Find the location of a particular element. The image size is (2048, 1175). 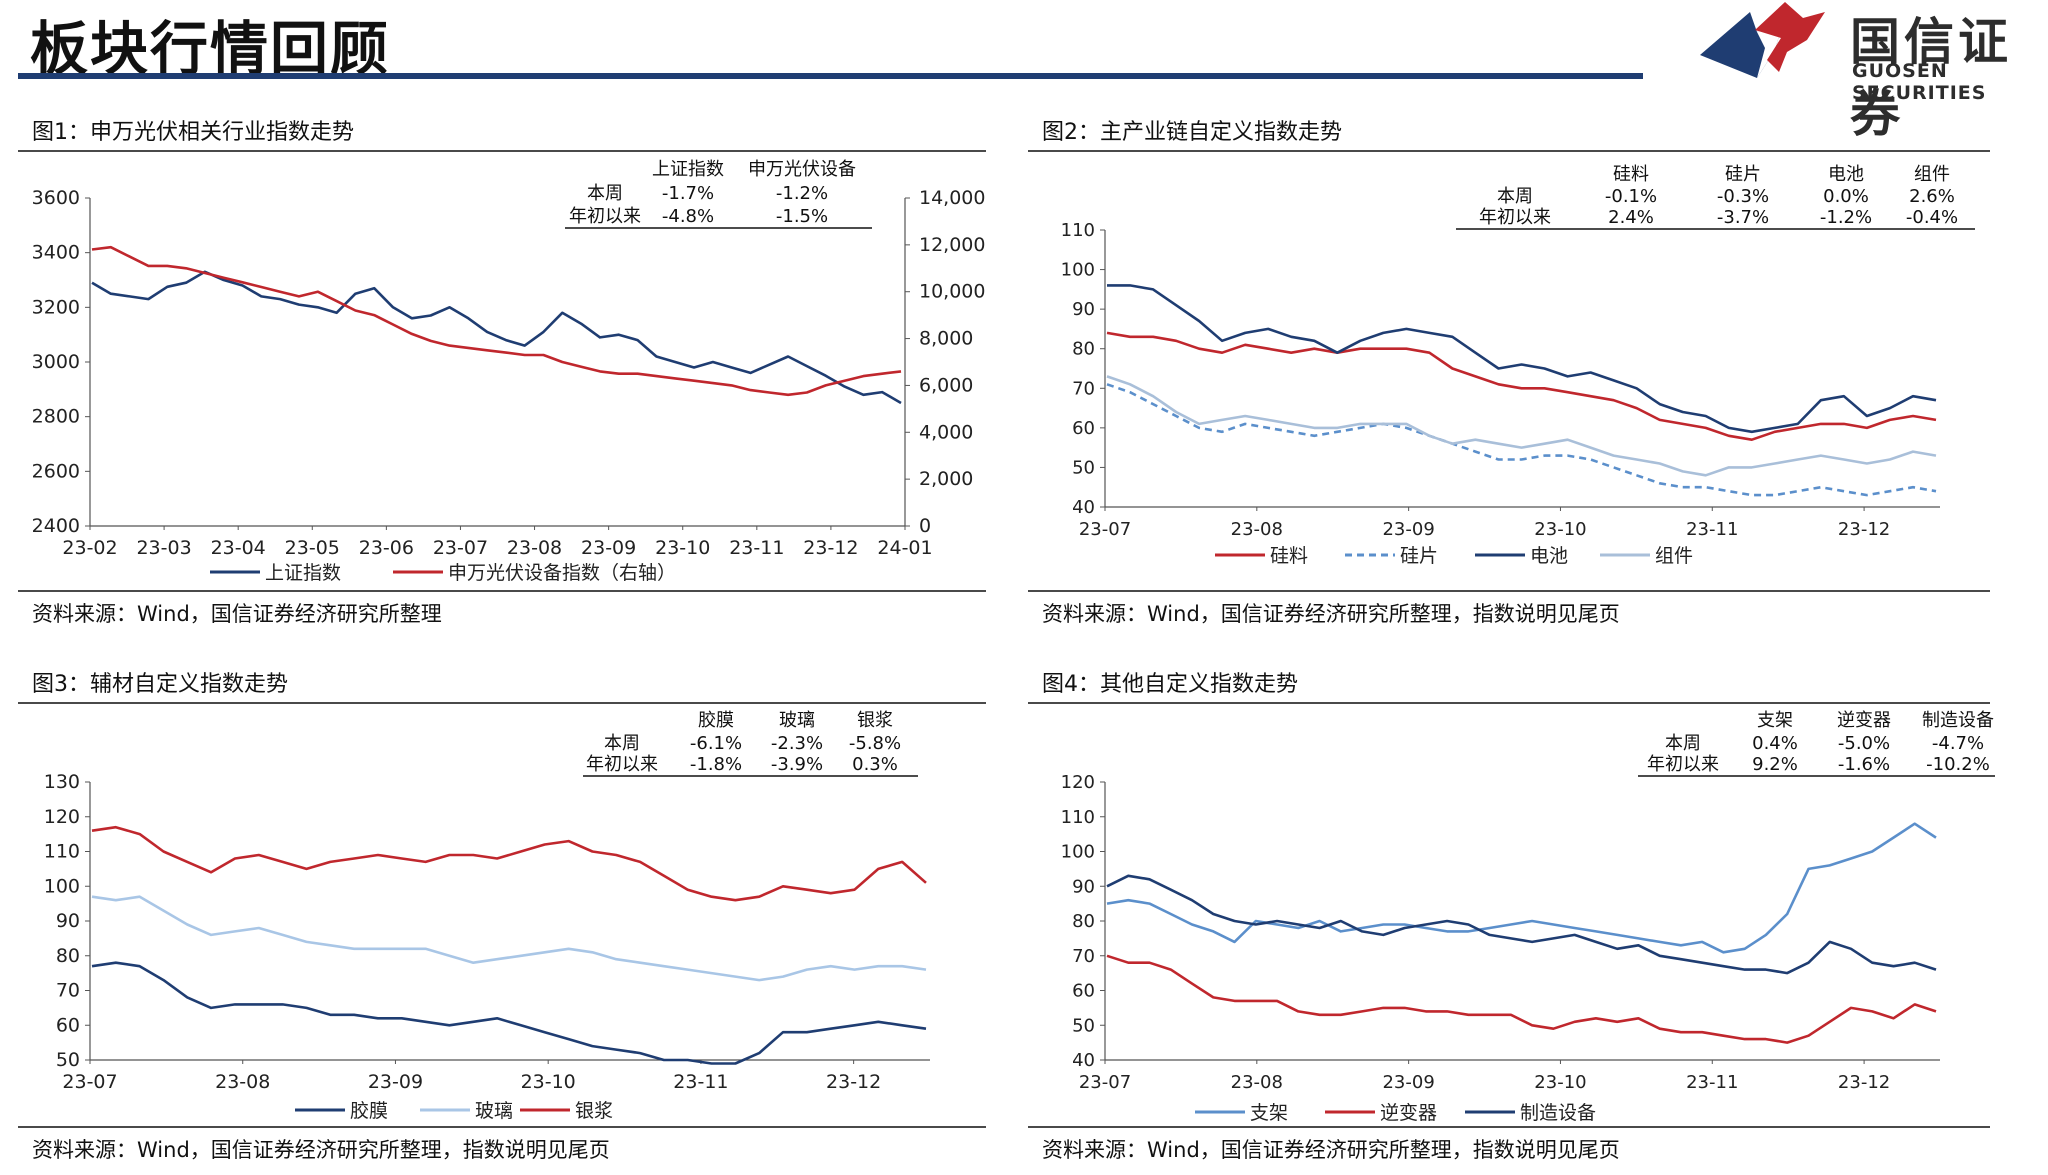

stats-header: 制造设备 is located at coordinates (1958, 720).